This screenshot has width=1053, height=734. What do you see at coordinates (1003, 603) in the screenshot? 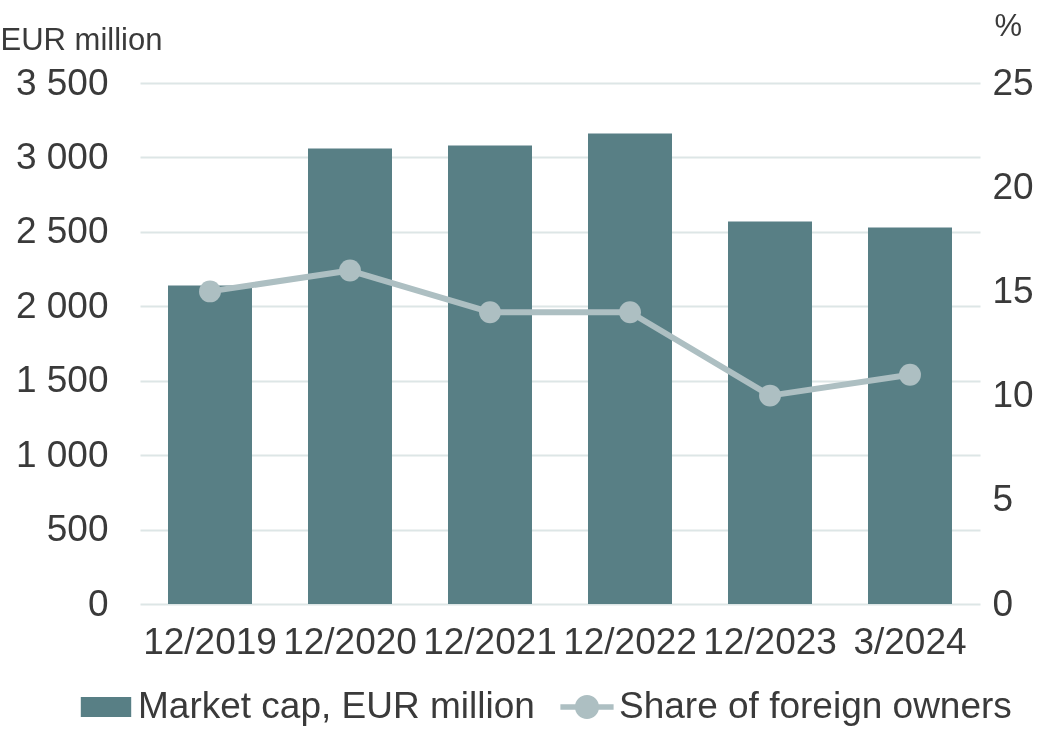
I see `y2-tick-label: 0` at bounding box center [1003, 603].